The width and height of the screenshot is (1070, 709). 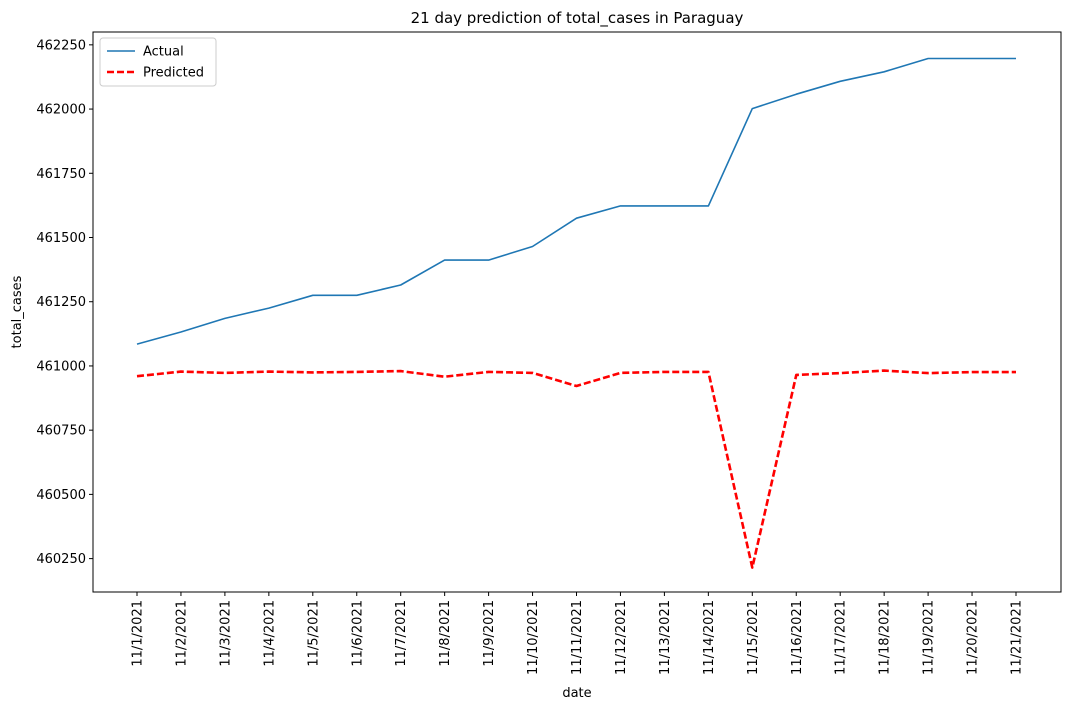 What do you see at coordinates (313, 633) in the screenshot?
I see `x-tick-label: 11/5/2021` at bounding box center [313, 633].